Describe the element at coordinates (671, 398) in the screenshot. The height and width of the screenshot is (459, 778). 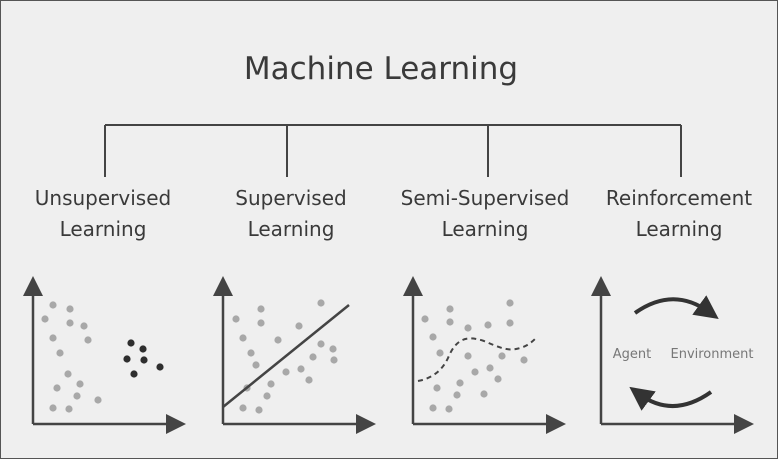
I see `arrow-to-agent-icon` at that location.